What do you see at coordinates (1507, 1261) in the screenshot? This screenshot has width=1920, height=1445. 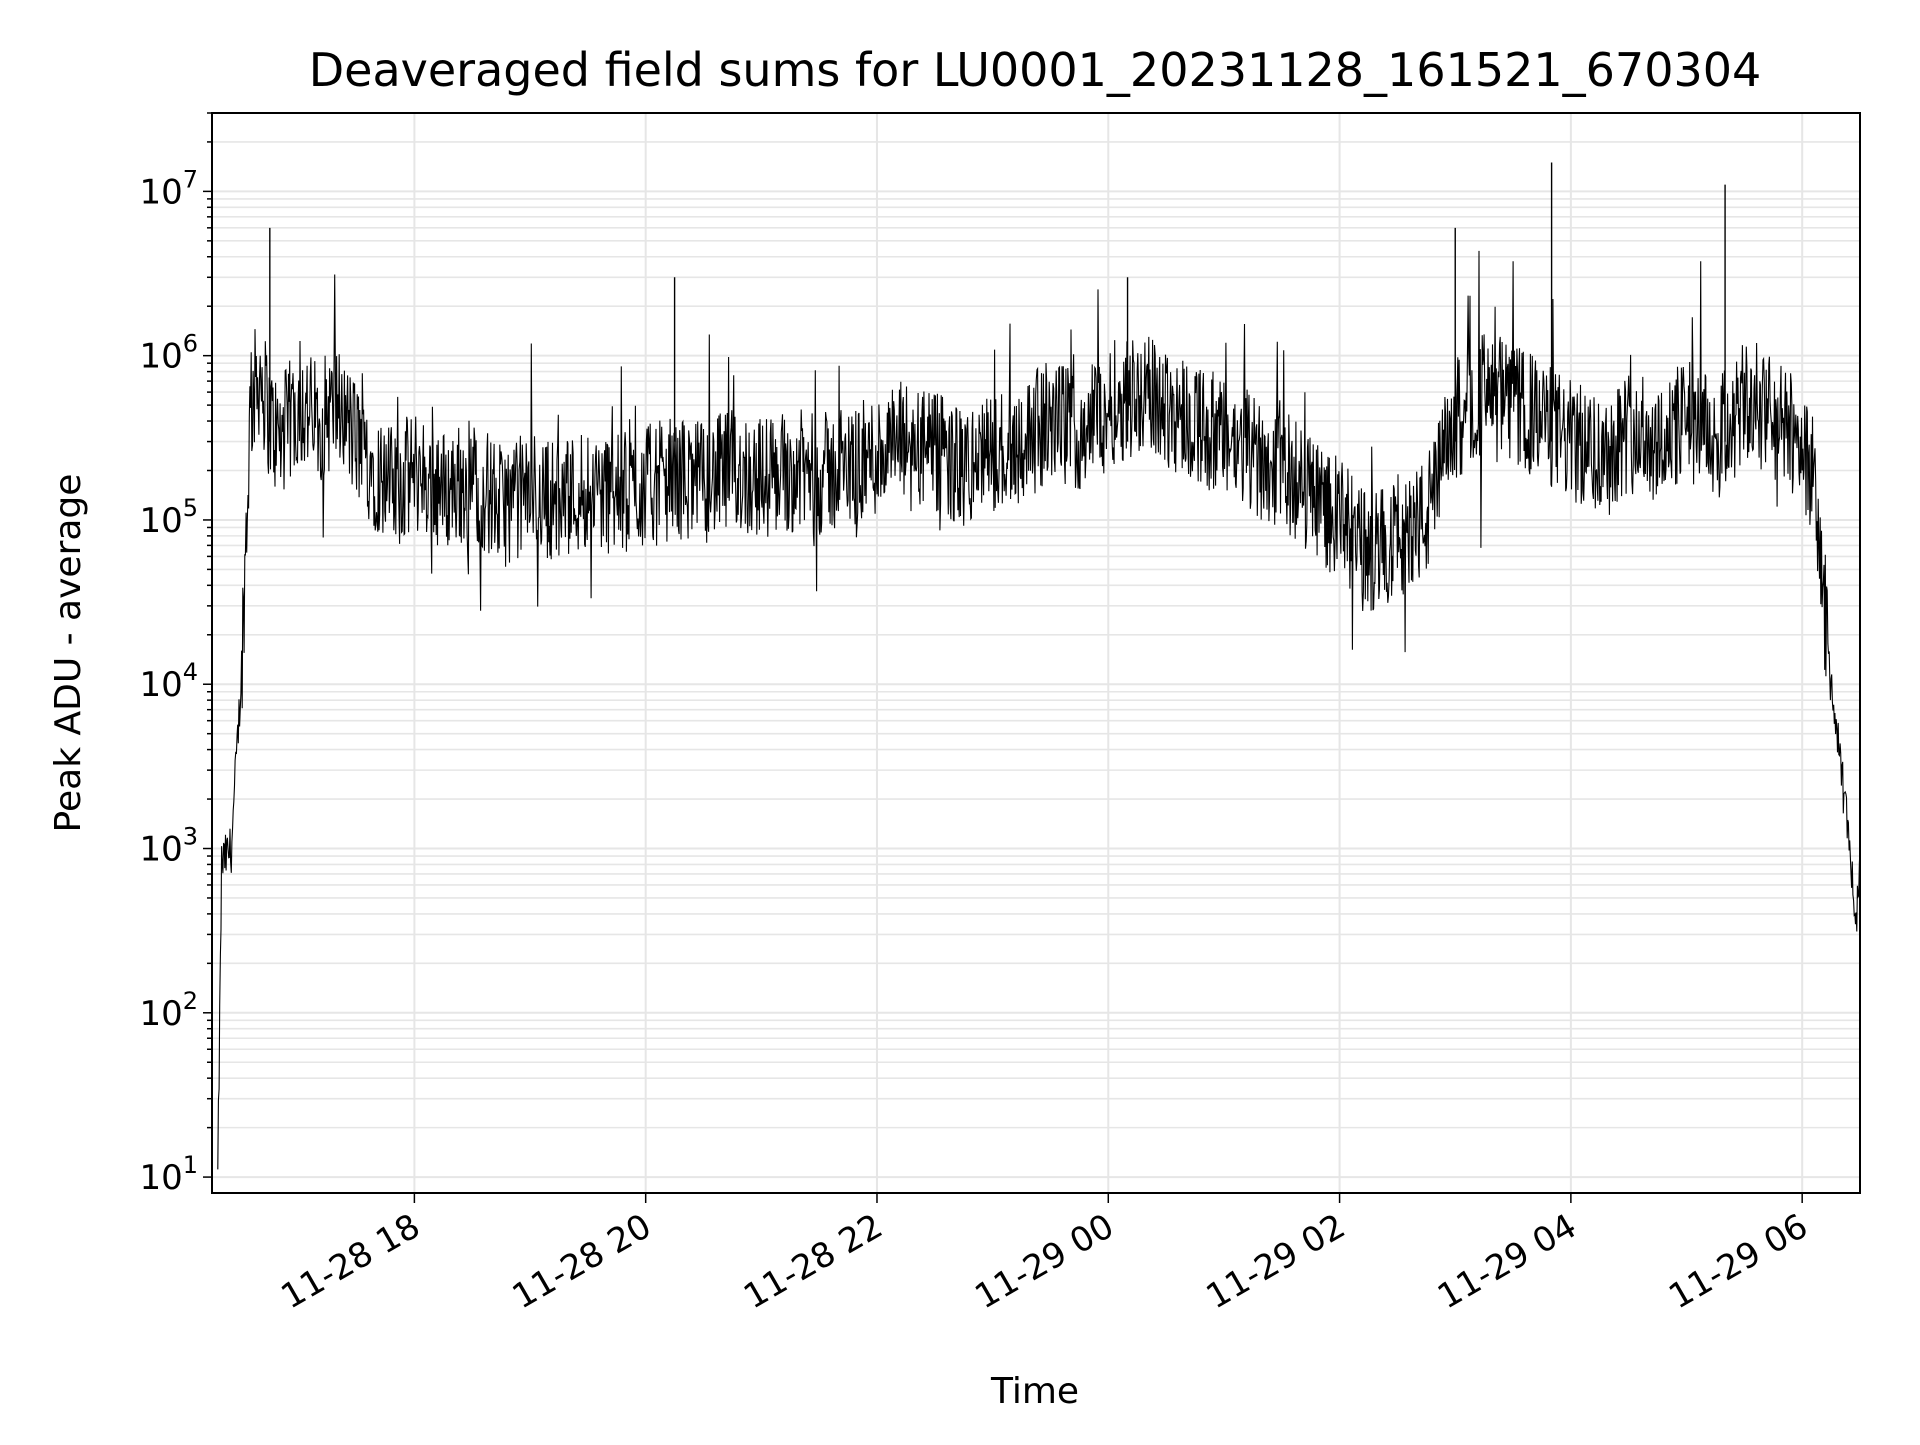 I see `x-tick-label: 11-29 04` at bounding box center [1507, 1261].